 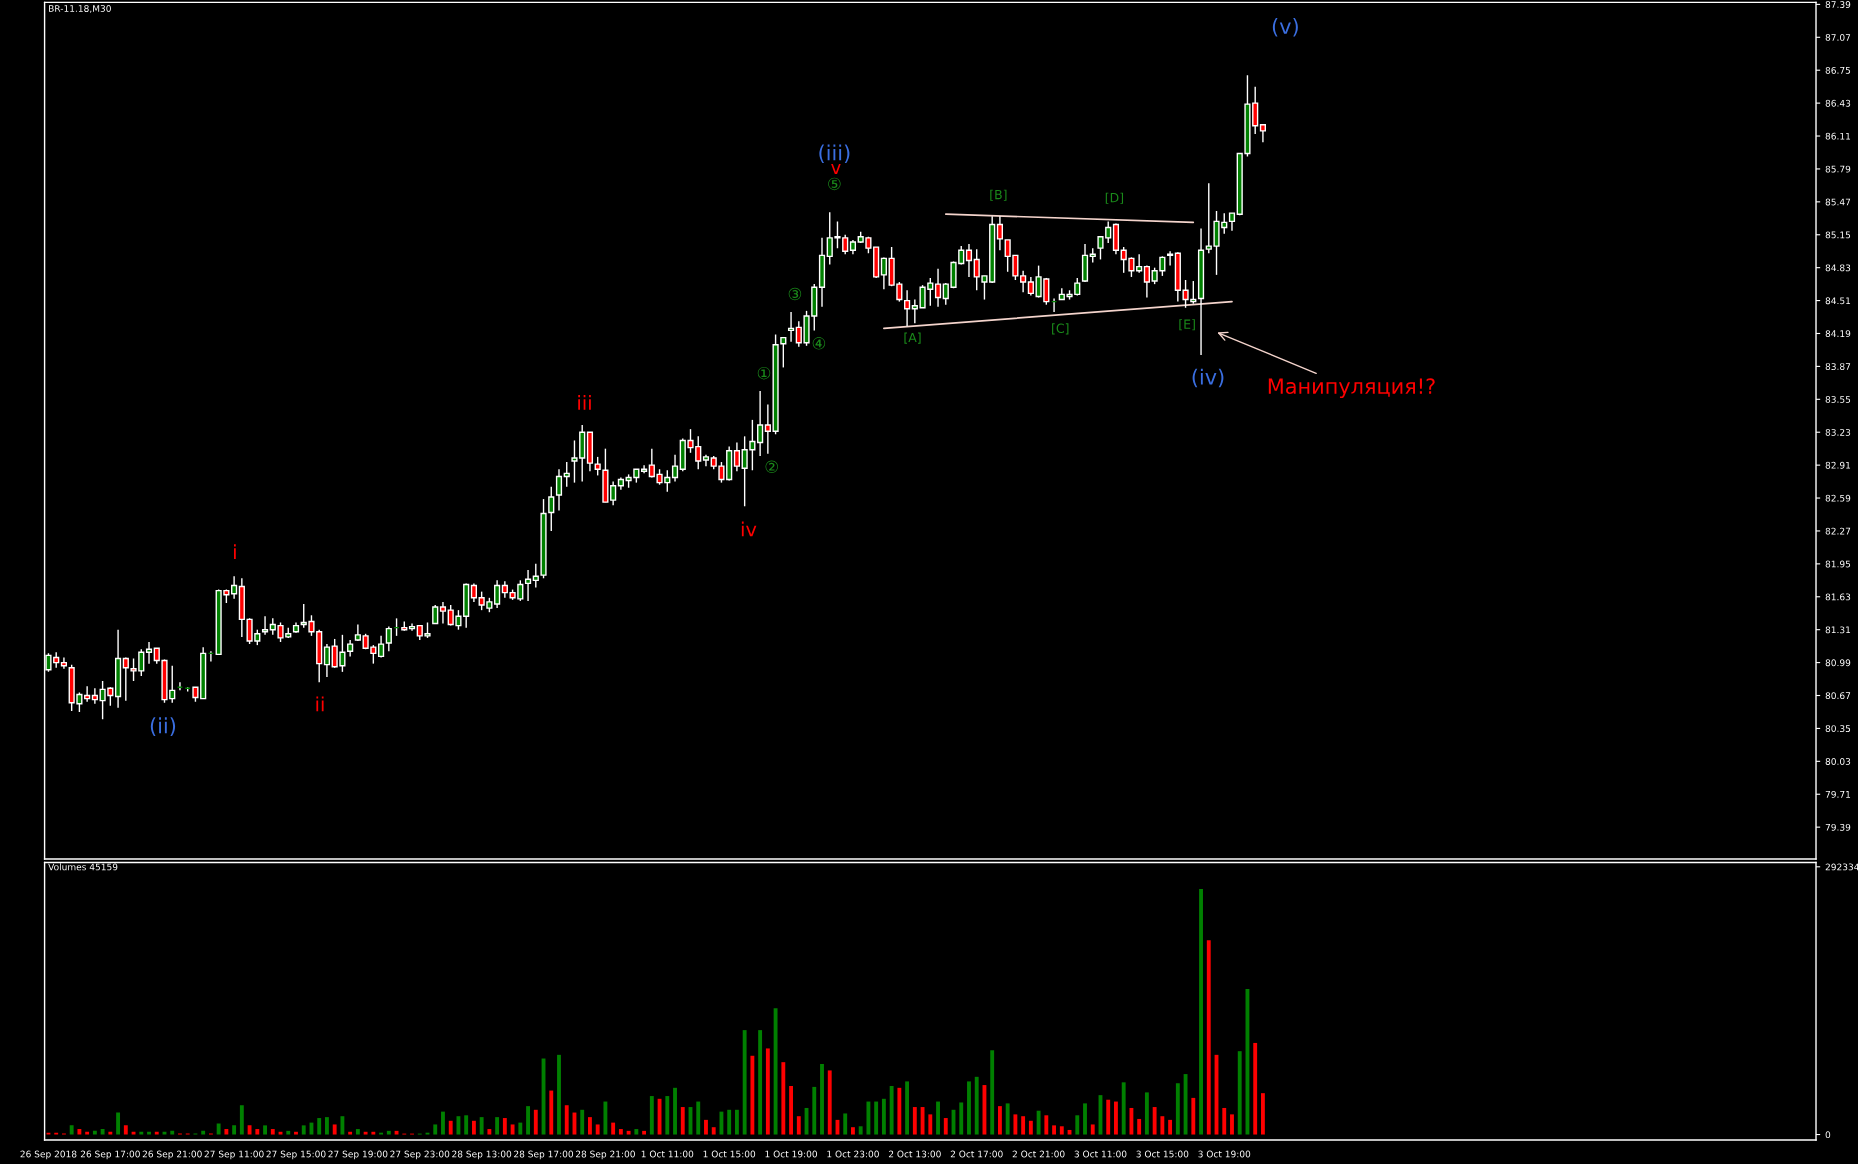 I want to click on annotation: (iv), so click(x=1208, y=378).